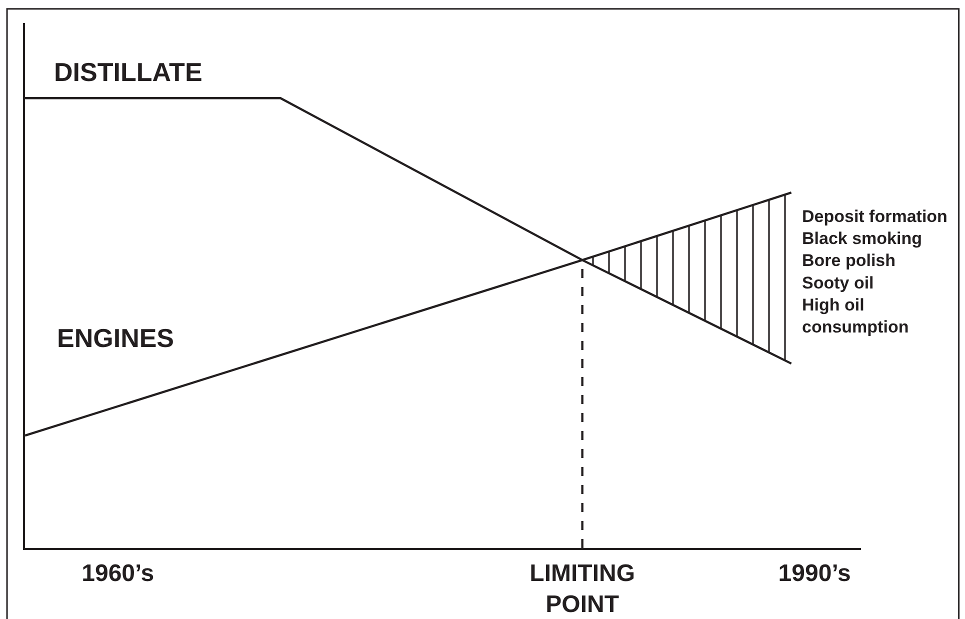 The height and width of the screenshot is (619, 965). What do you see at coordinates (814, 573) in the screenshot?
I see `x-tick-label: 1990’s` at bounding box center [814, 573].